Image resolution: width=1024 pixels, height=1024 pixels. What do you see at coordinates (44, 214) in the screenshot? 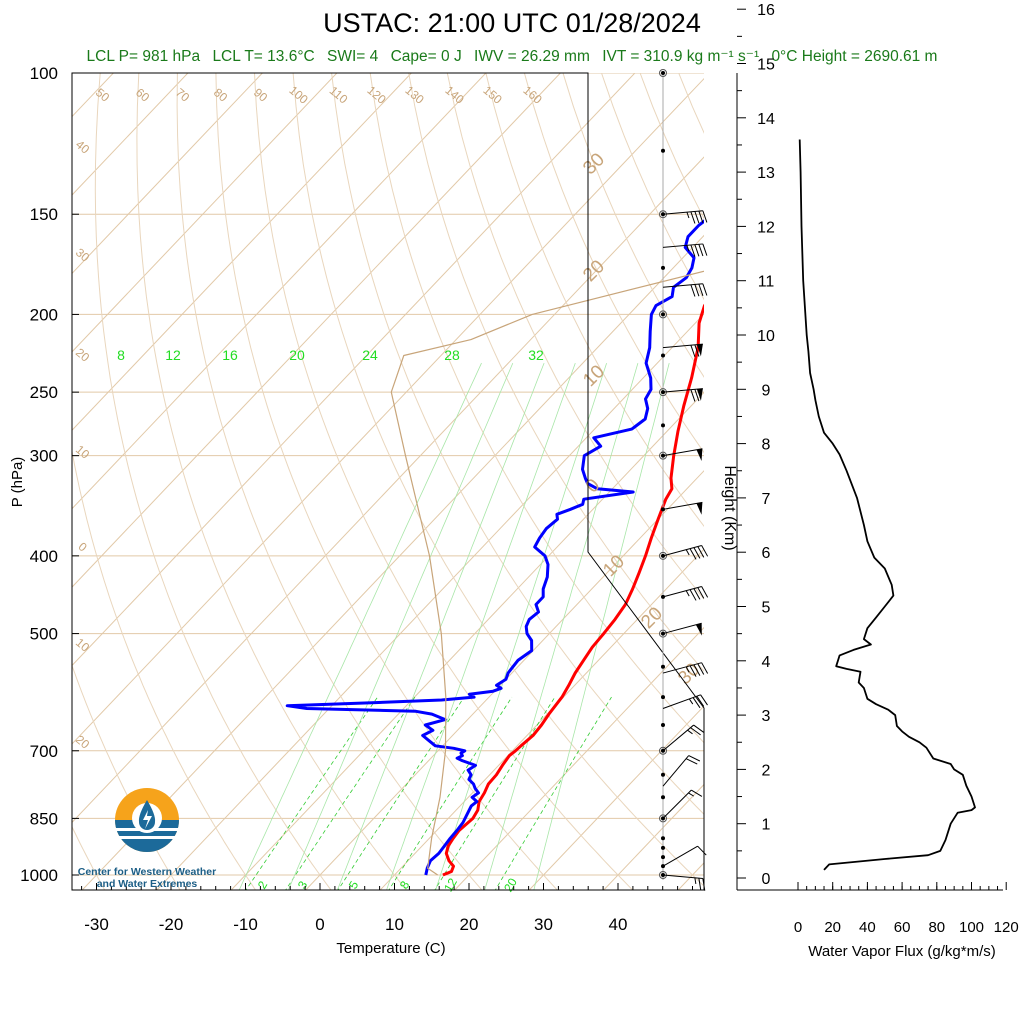
I see `pressure-tick-label: 150` at bounding box center [44, 214].